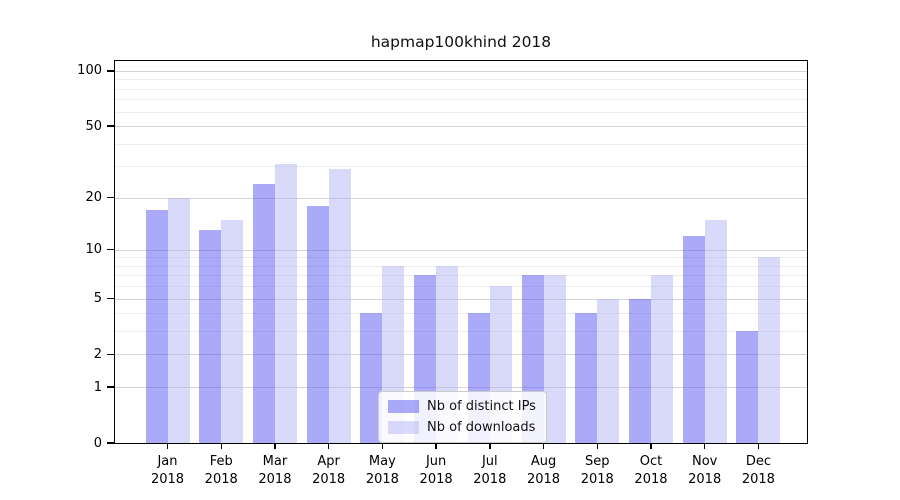 This screenshot has height=500, width=900. I want to click on bar-downloads-nov, so click(715, 331).